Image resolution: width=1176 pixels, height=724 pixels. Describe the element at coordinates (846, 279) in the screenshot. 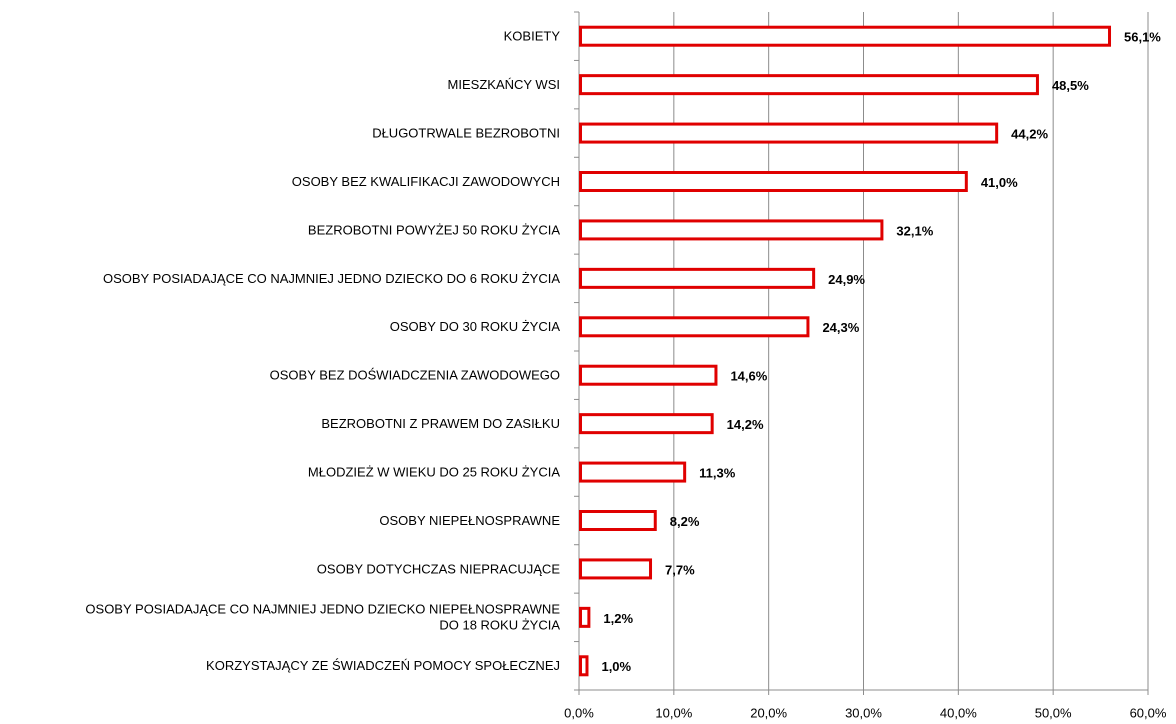

I see `value-label: 24,9%` at that location.